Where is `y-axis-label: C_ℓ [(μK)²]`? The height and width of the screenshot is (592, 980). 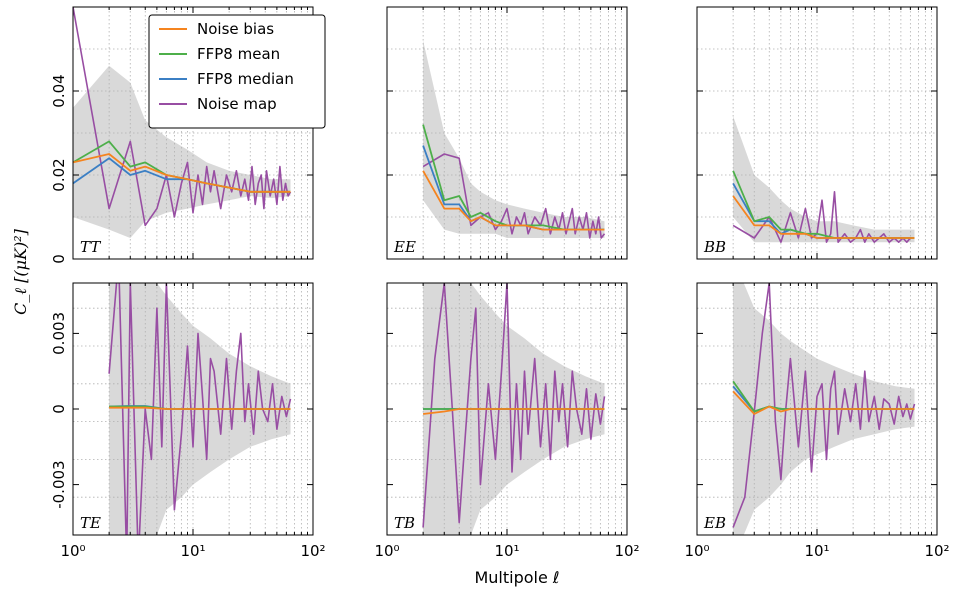 y-axis-label: C_ℓ [(μK)²] is located at coordinates (20, 271).